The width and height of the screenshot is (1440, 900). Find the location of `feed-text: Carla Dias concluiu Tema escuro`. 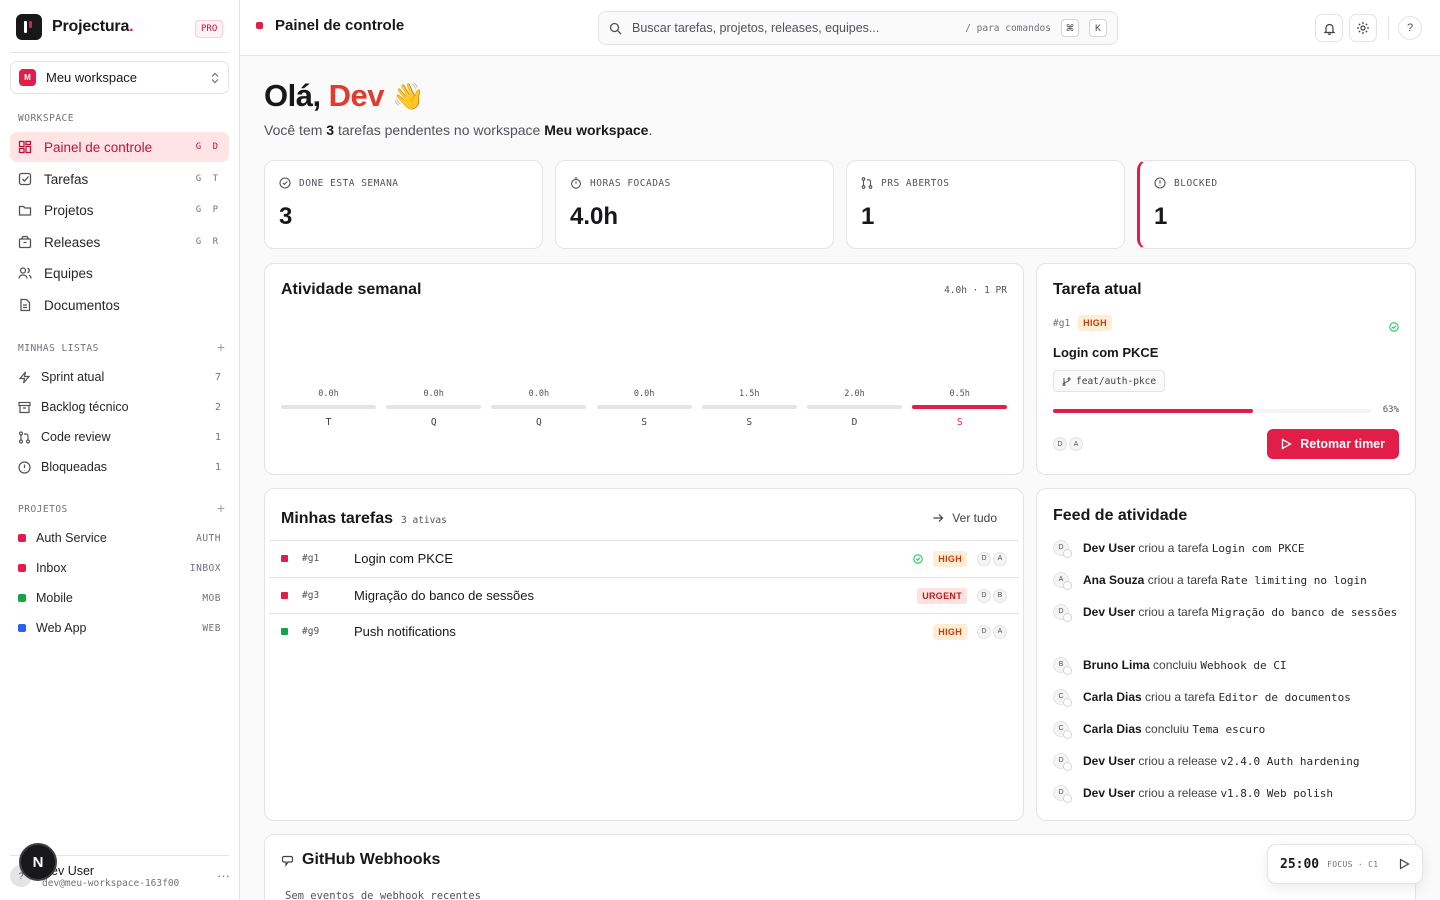

feed-text: Carla Dias concluiu Tema escuro is located at coordinates (1174, 729).